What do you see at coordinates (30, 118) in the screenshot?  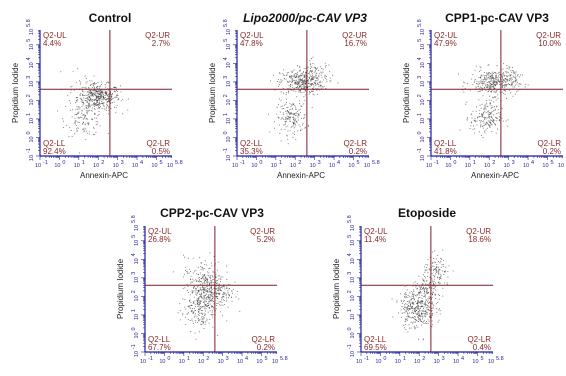 I see `y-tick-label-group: 101` at bounding box center [30, 118].